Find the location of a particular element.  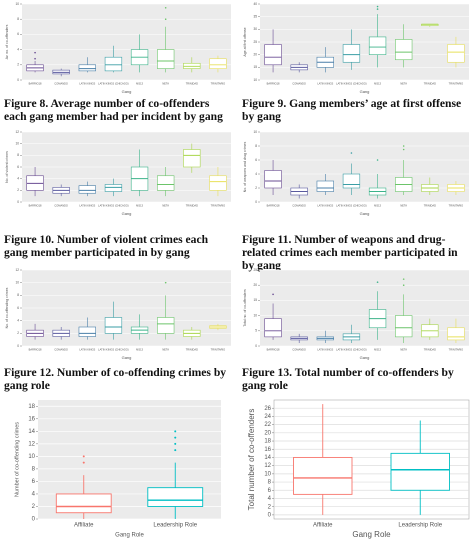

x-tick-label: LATIN KINGS (CHICAGO) is located at coordinates (113, 84).